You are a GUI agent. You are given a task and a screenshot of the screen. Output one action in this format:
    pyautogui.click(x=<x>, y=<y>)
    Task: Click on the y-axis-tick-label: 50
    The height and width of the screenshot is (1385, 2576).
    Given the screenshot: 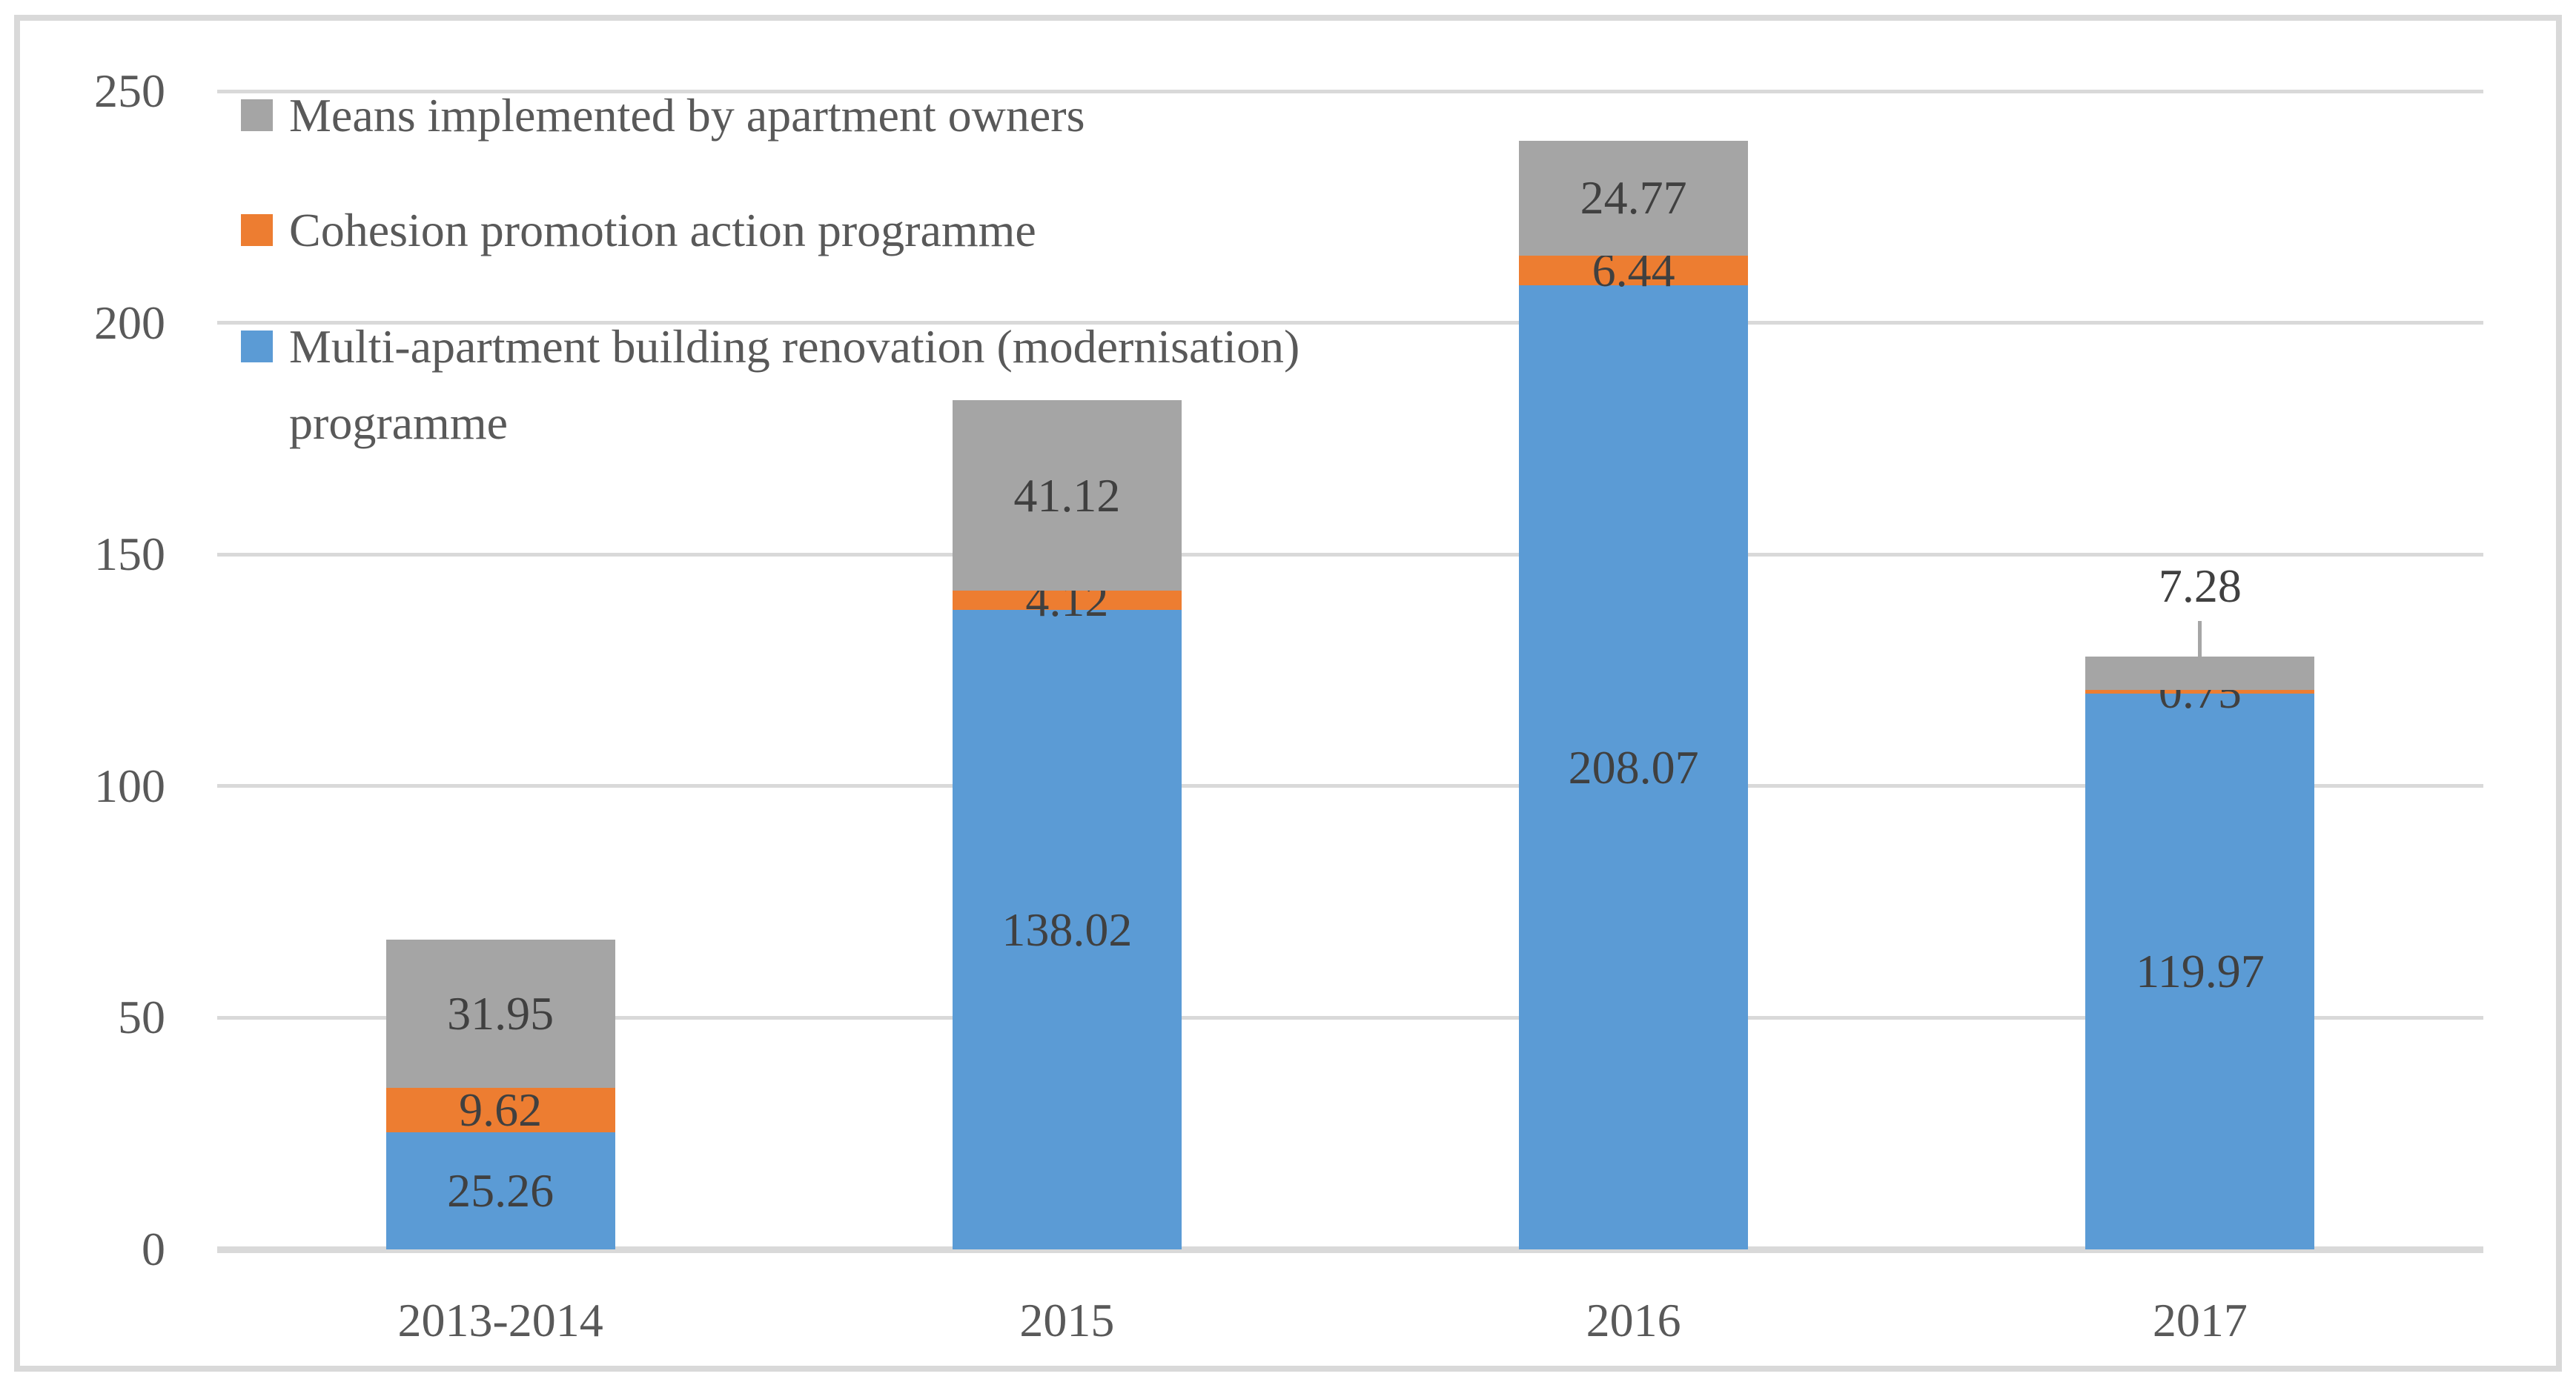 What is the action you would take?
    pyautogui.click(x=141, y=1018)
    